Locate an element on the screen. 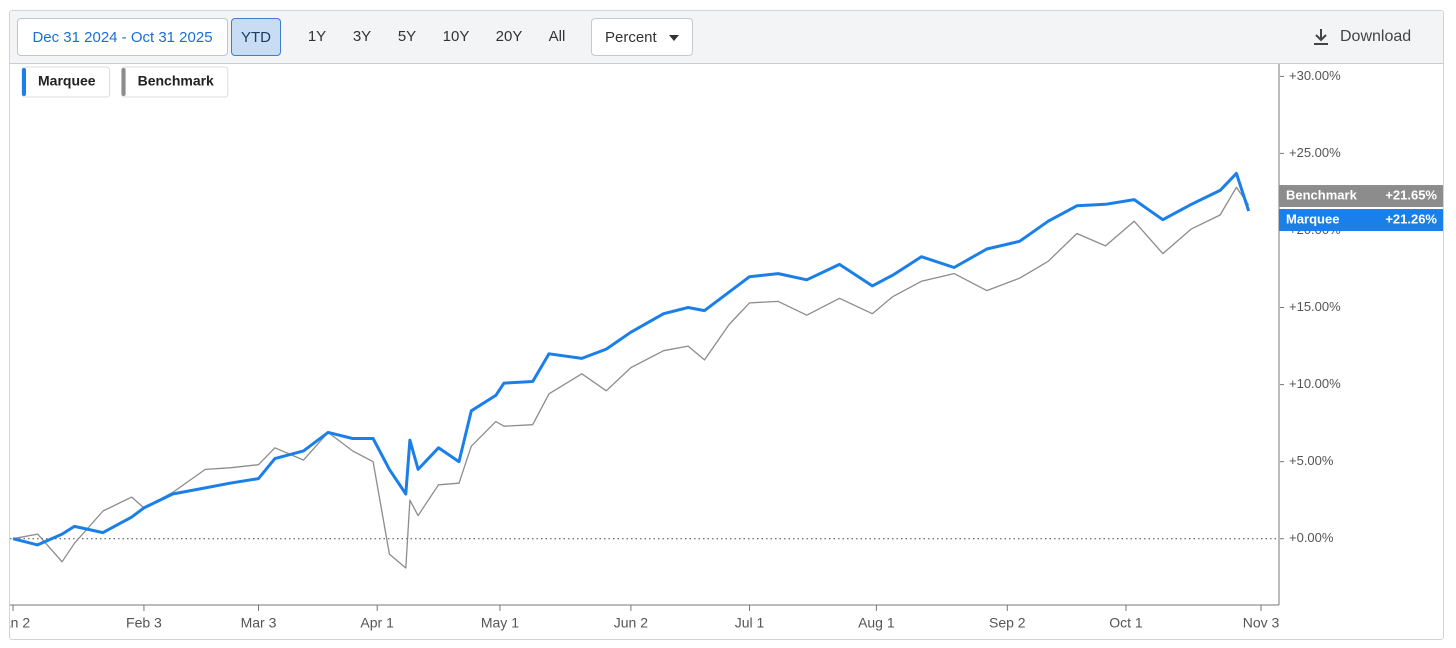 Image resolution: width=1456 pixels, height=648 pixels. y-tick-label: +10.00% is located at coordinates (1315, 383).